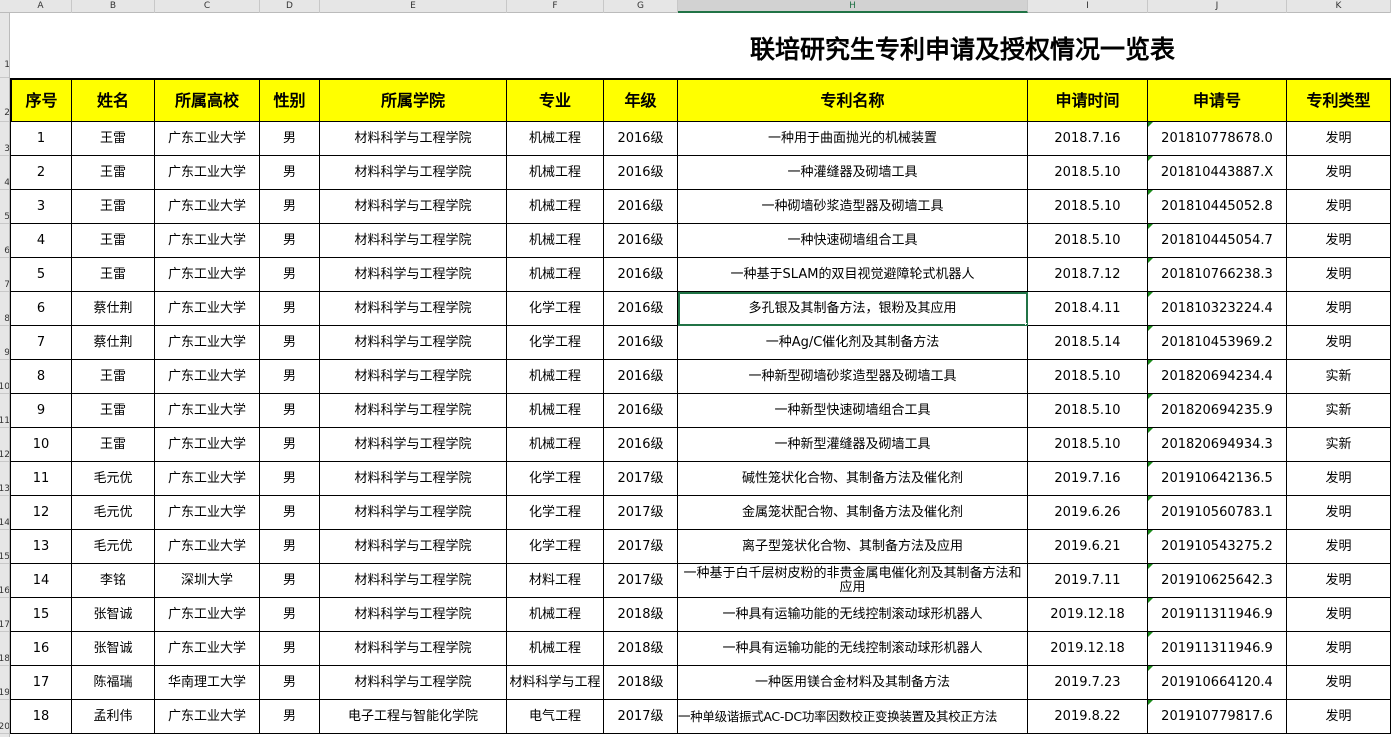  What do you see at coordinates (1217, 717) in the screenshot?
I see `cell-j: 201910779817.6` at bounding box center [1217, 717].